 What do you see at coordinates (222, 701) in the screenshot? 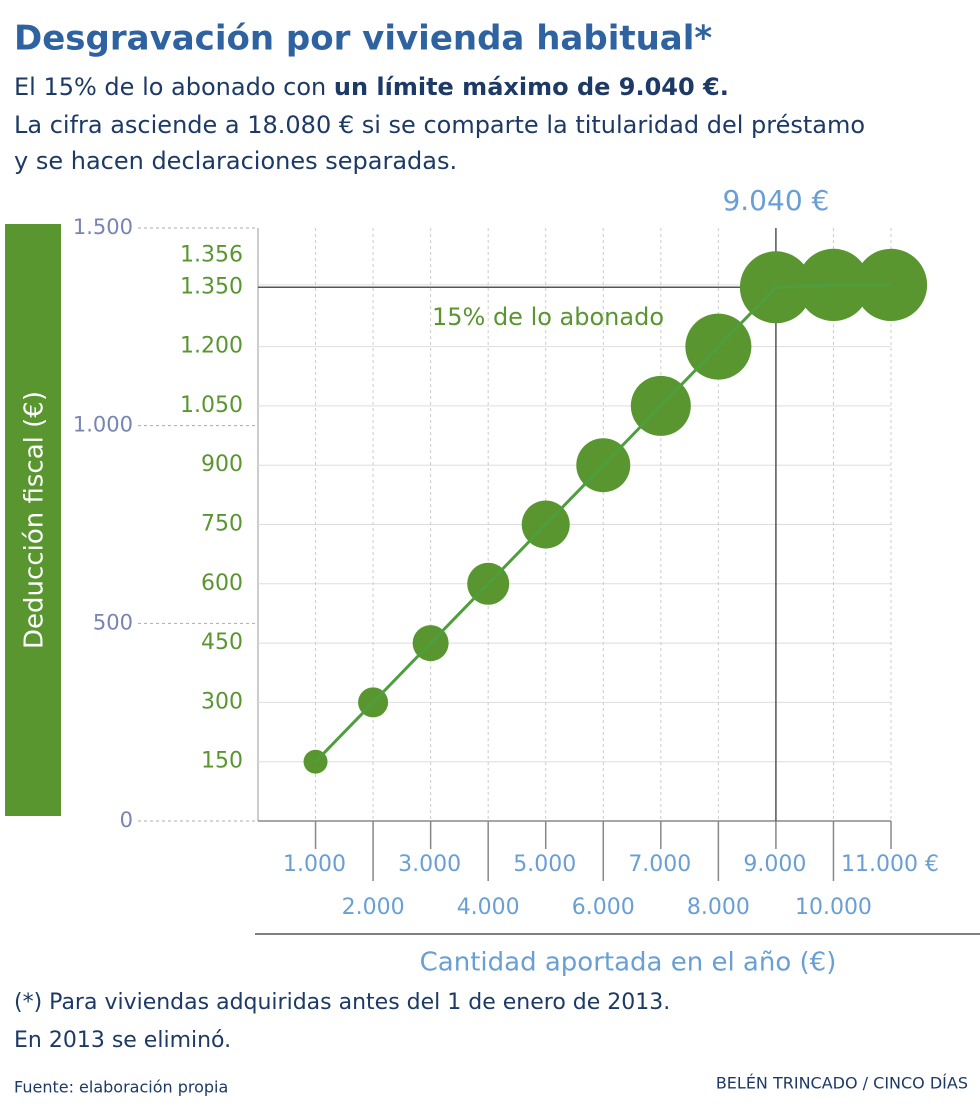
I see `highlight-tick-label: 300` at bounding box center [222, 701].